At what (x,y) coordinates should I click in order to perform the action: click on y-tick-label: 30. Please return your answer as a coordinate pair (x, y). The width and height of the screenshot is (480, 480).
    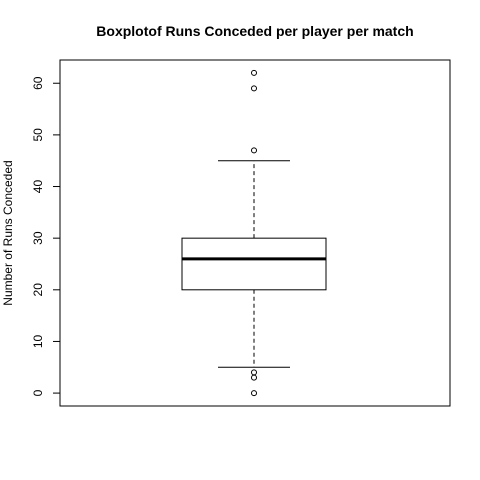
    Looking at the image, I should click on (38, 238).